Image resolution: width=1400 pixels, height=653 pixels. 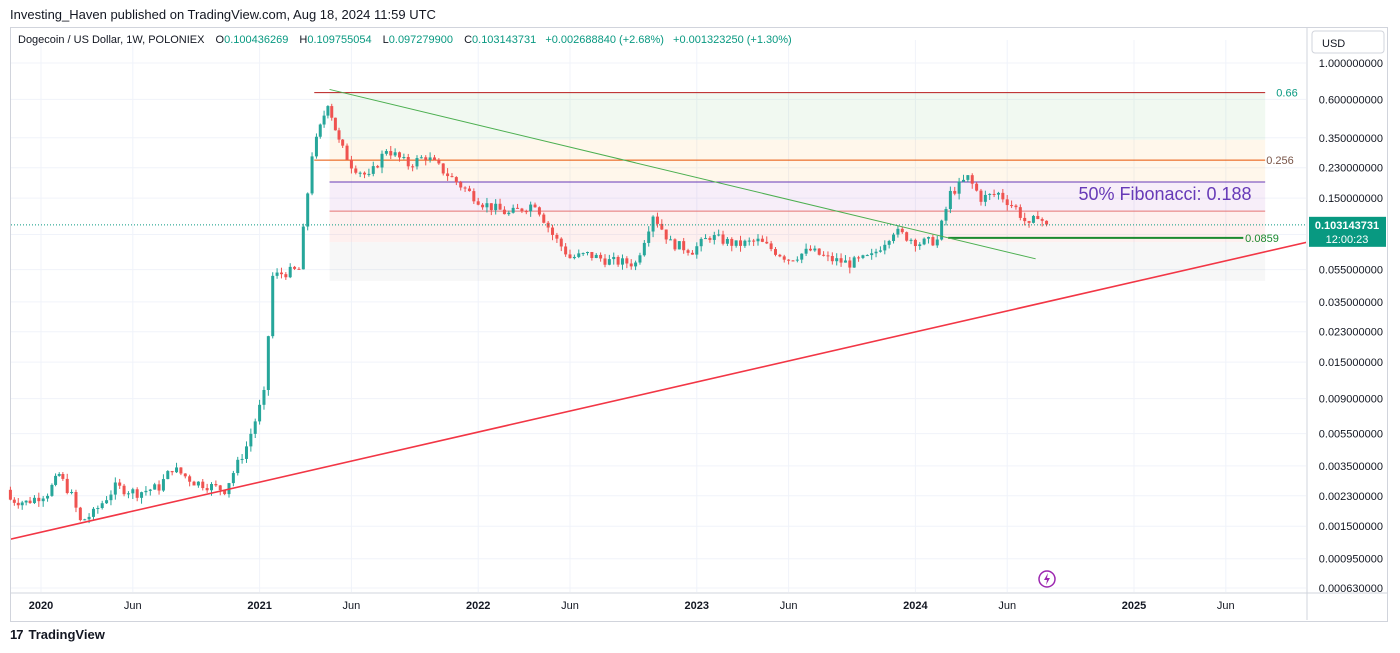 I want to click on price-tick-label: 0.000630000, so click(x=1351, y=589).